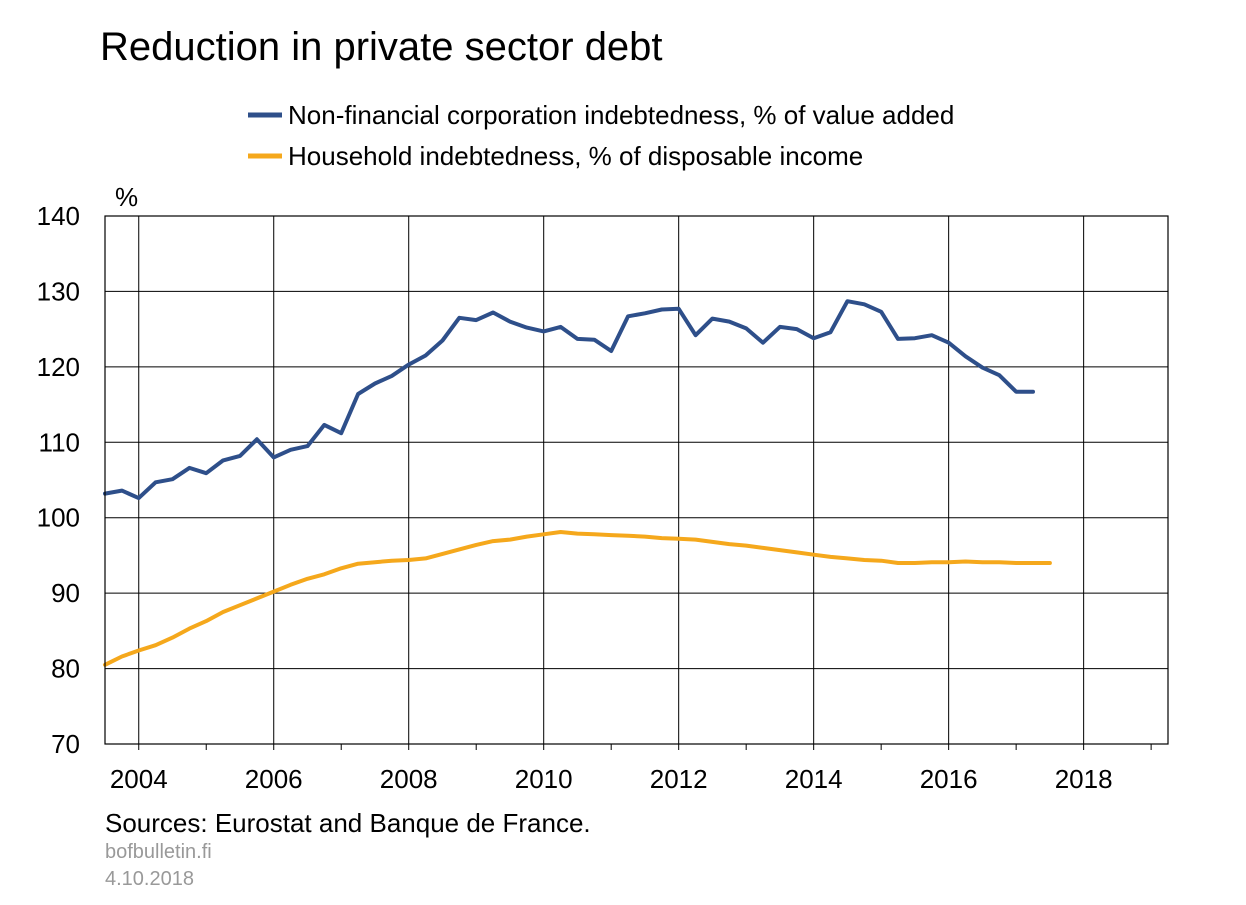  What do you see at coordinates (59, 442) in the screenshot?
I see `y-tick-label: 110` at bounding box center [59, 442].